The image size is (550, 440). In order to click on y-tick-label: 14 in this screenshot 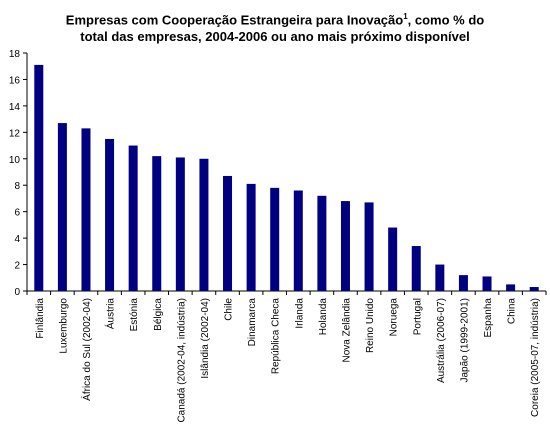, I will do `click(15, 107)`.